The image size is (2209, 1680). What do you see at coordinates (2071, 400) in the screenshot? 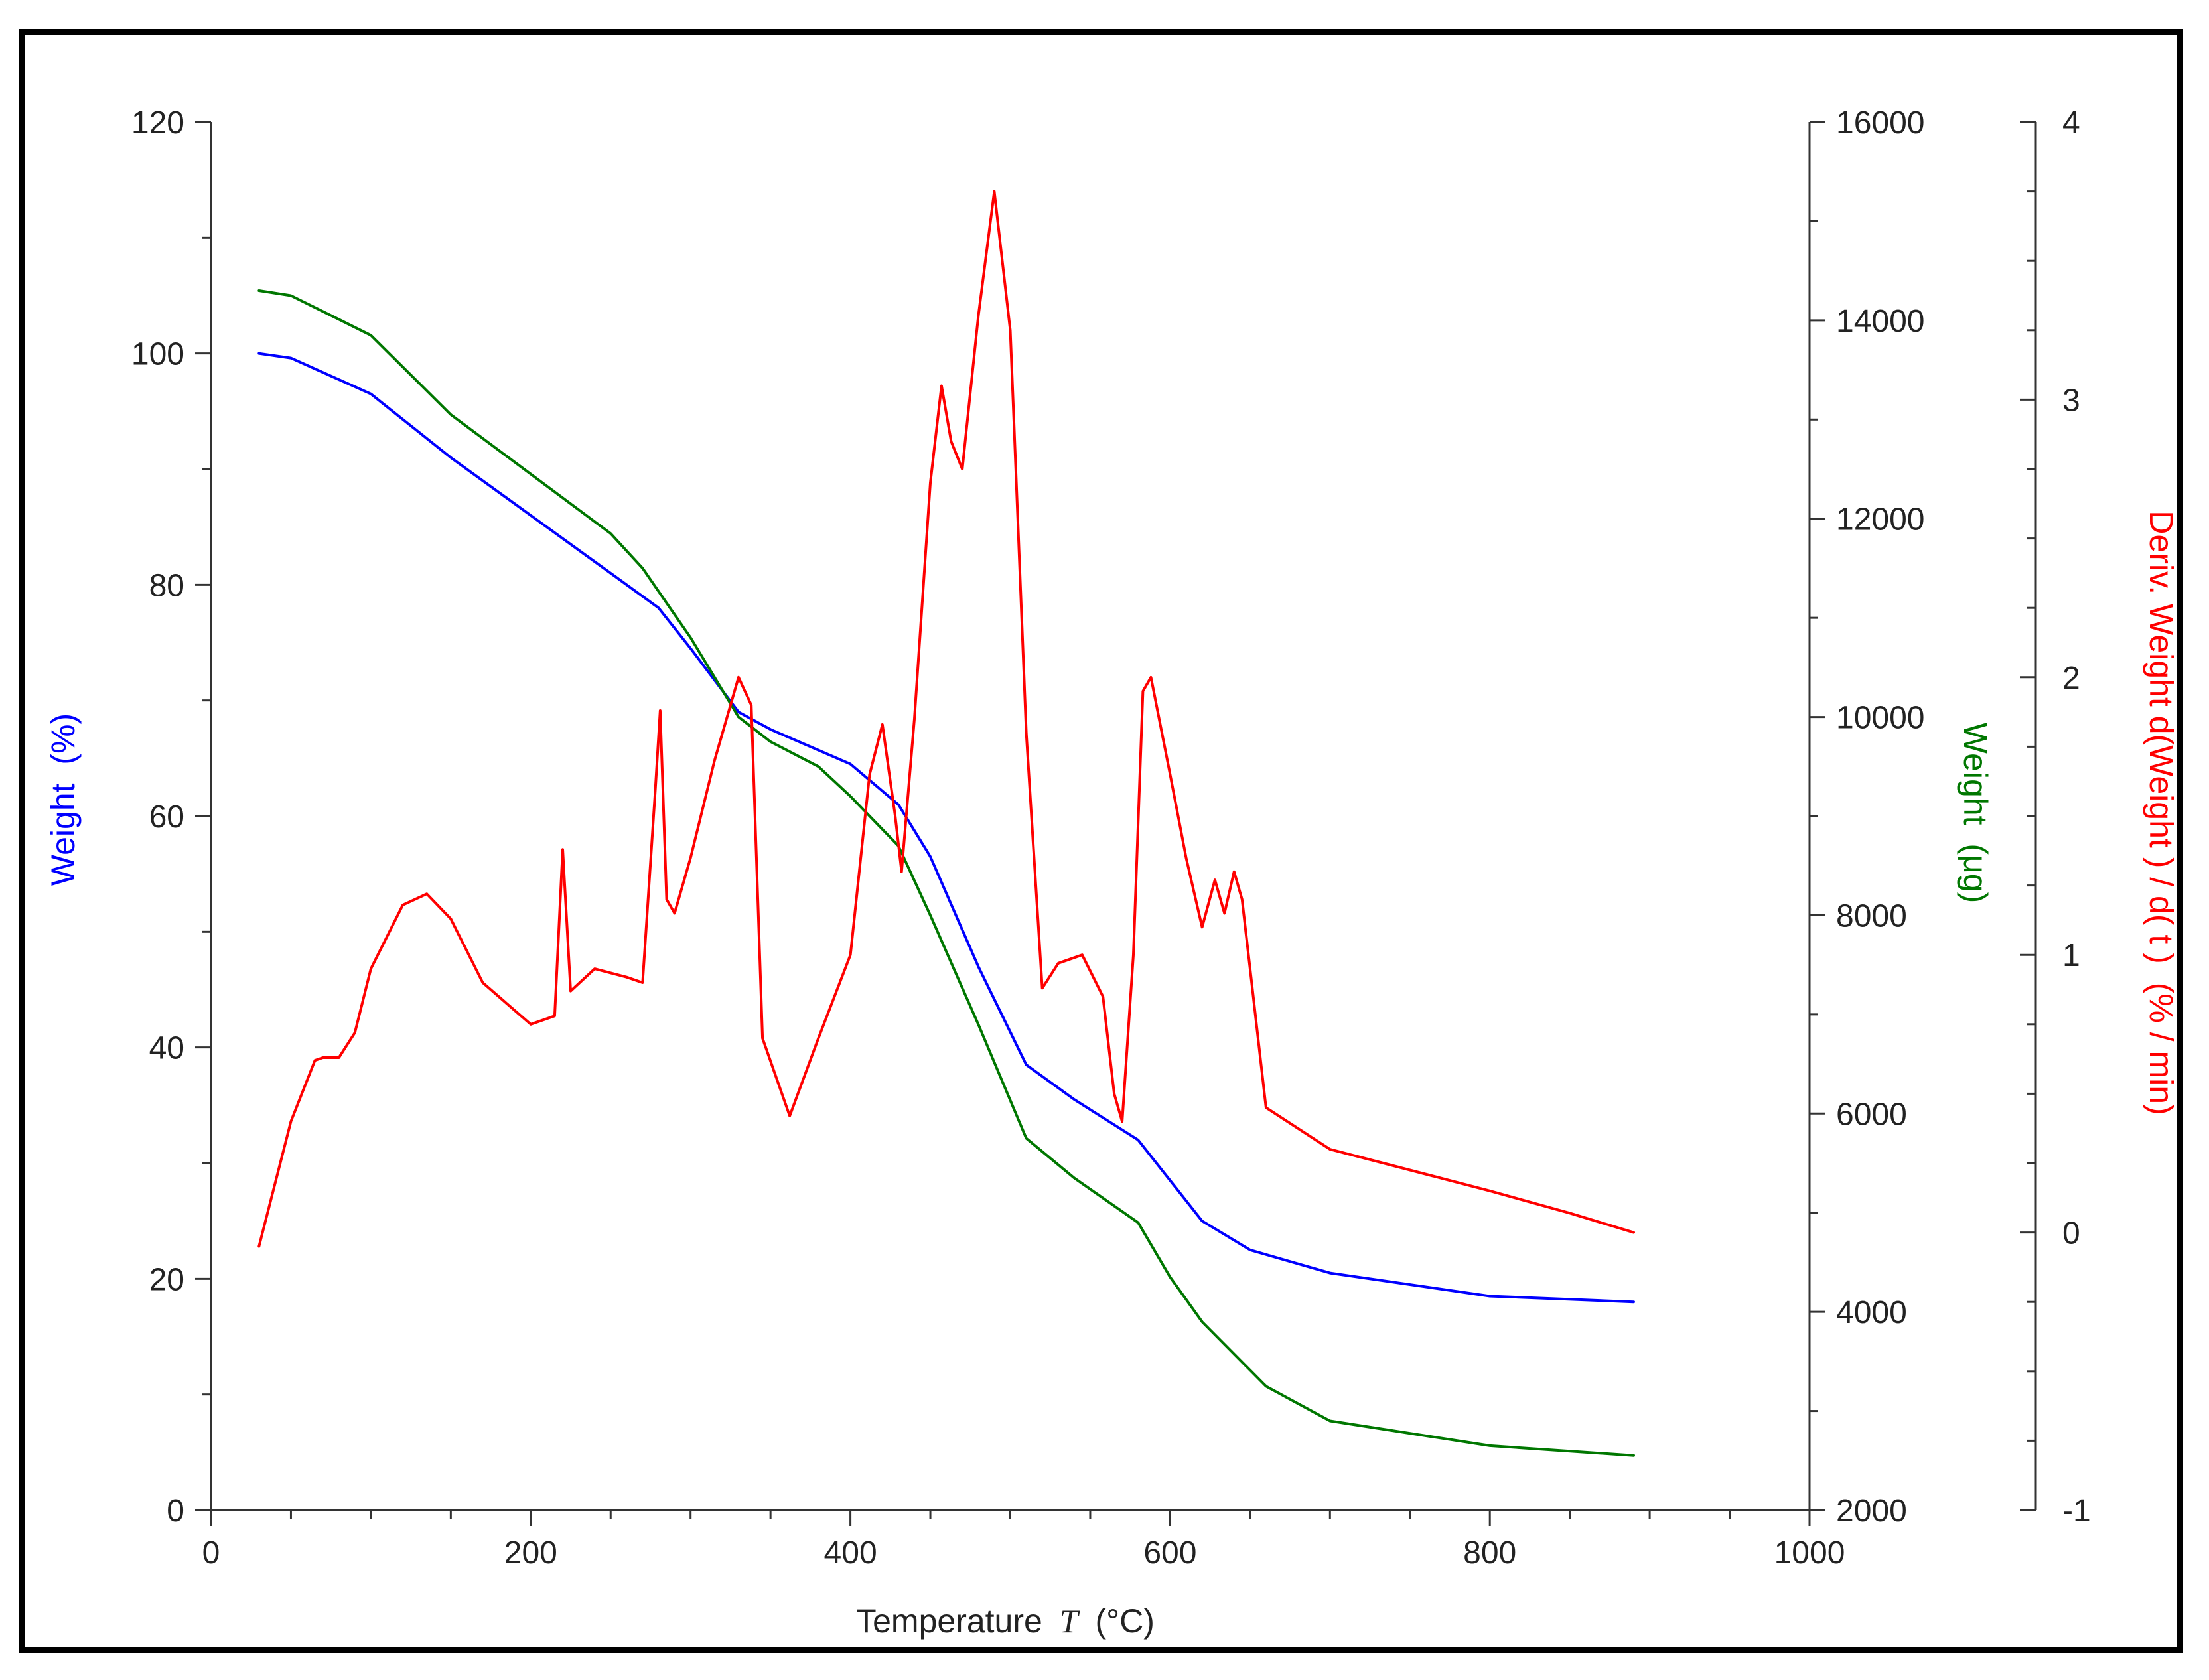
I see `y-right-deriv-tick-label: 3` at bounding box center [2071, 400].